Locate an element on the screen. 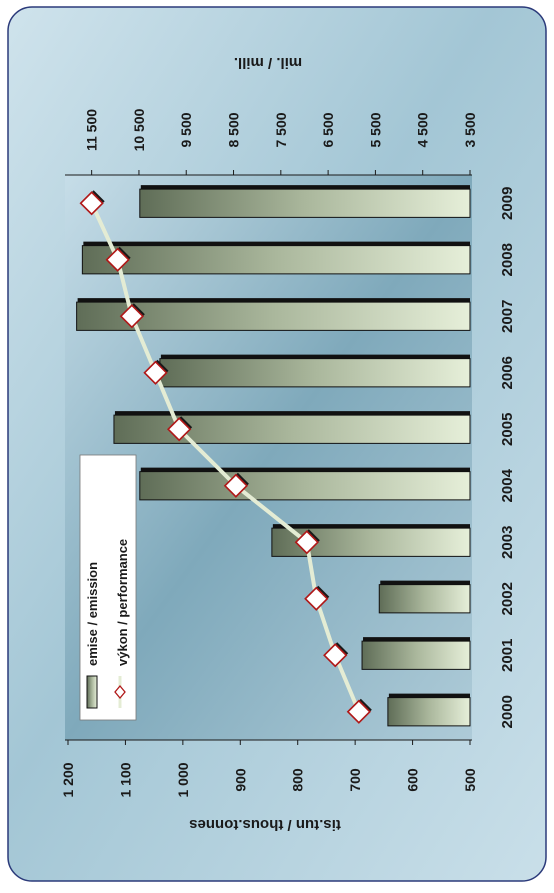 Image resolution: width=554 pixels, height=893 pixels. left-axis-title: tis.tun / thous.tonnes is located at coordinates (265, 824).